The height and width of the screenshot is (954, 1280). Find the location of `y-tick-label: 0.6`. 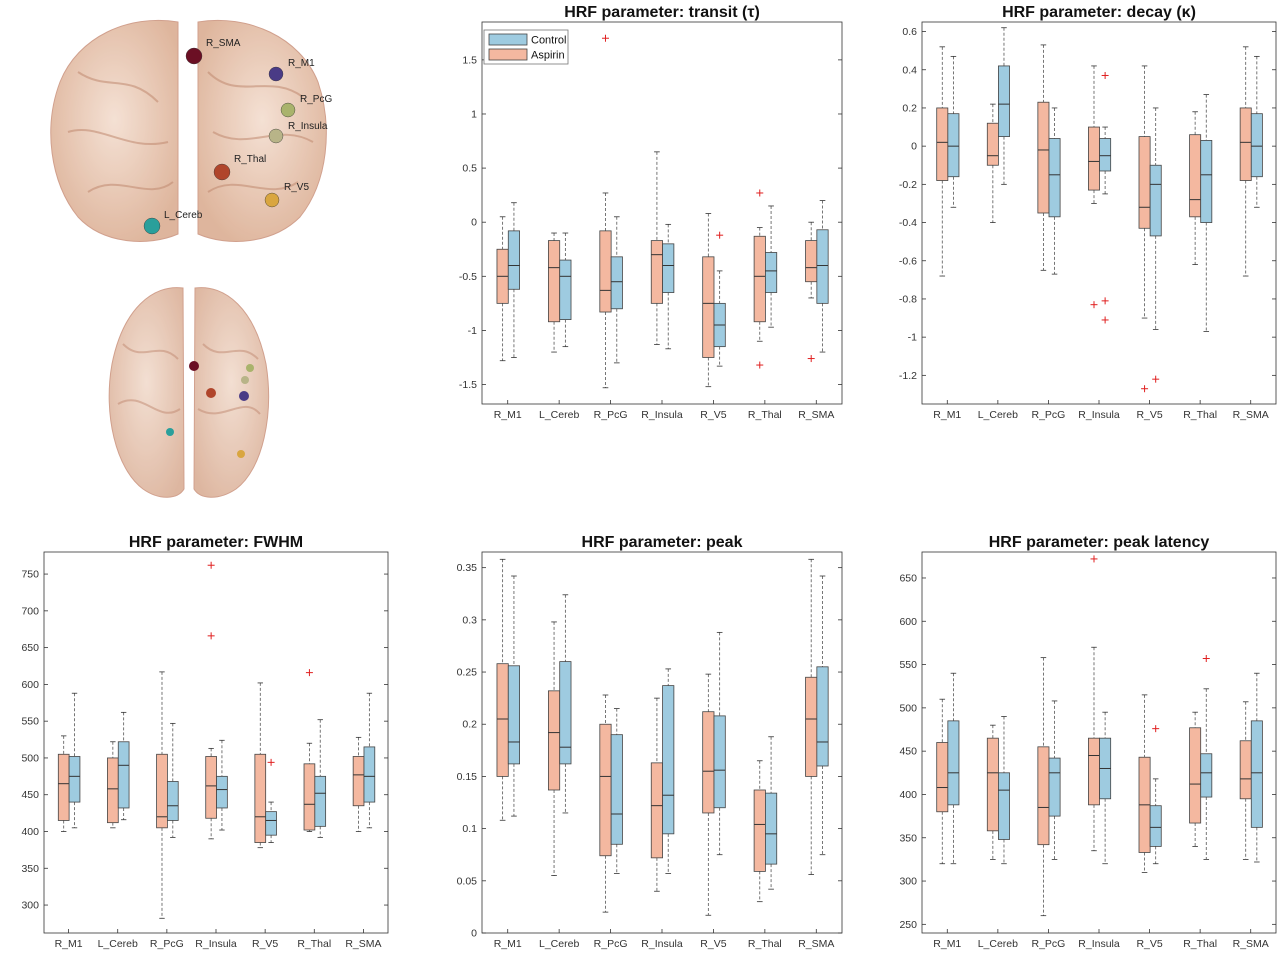

y-tick-label: 0.6 is located at coordinates (909, 32).